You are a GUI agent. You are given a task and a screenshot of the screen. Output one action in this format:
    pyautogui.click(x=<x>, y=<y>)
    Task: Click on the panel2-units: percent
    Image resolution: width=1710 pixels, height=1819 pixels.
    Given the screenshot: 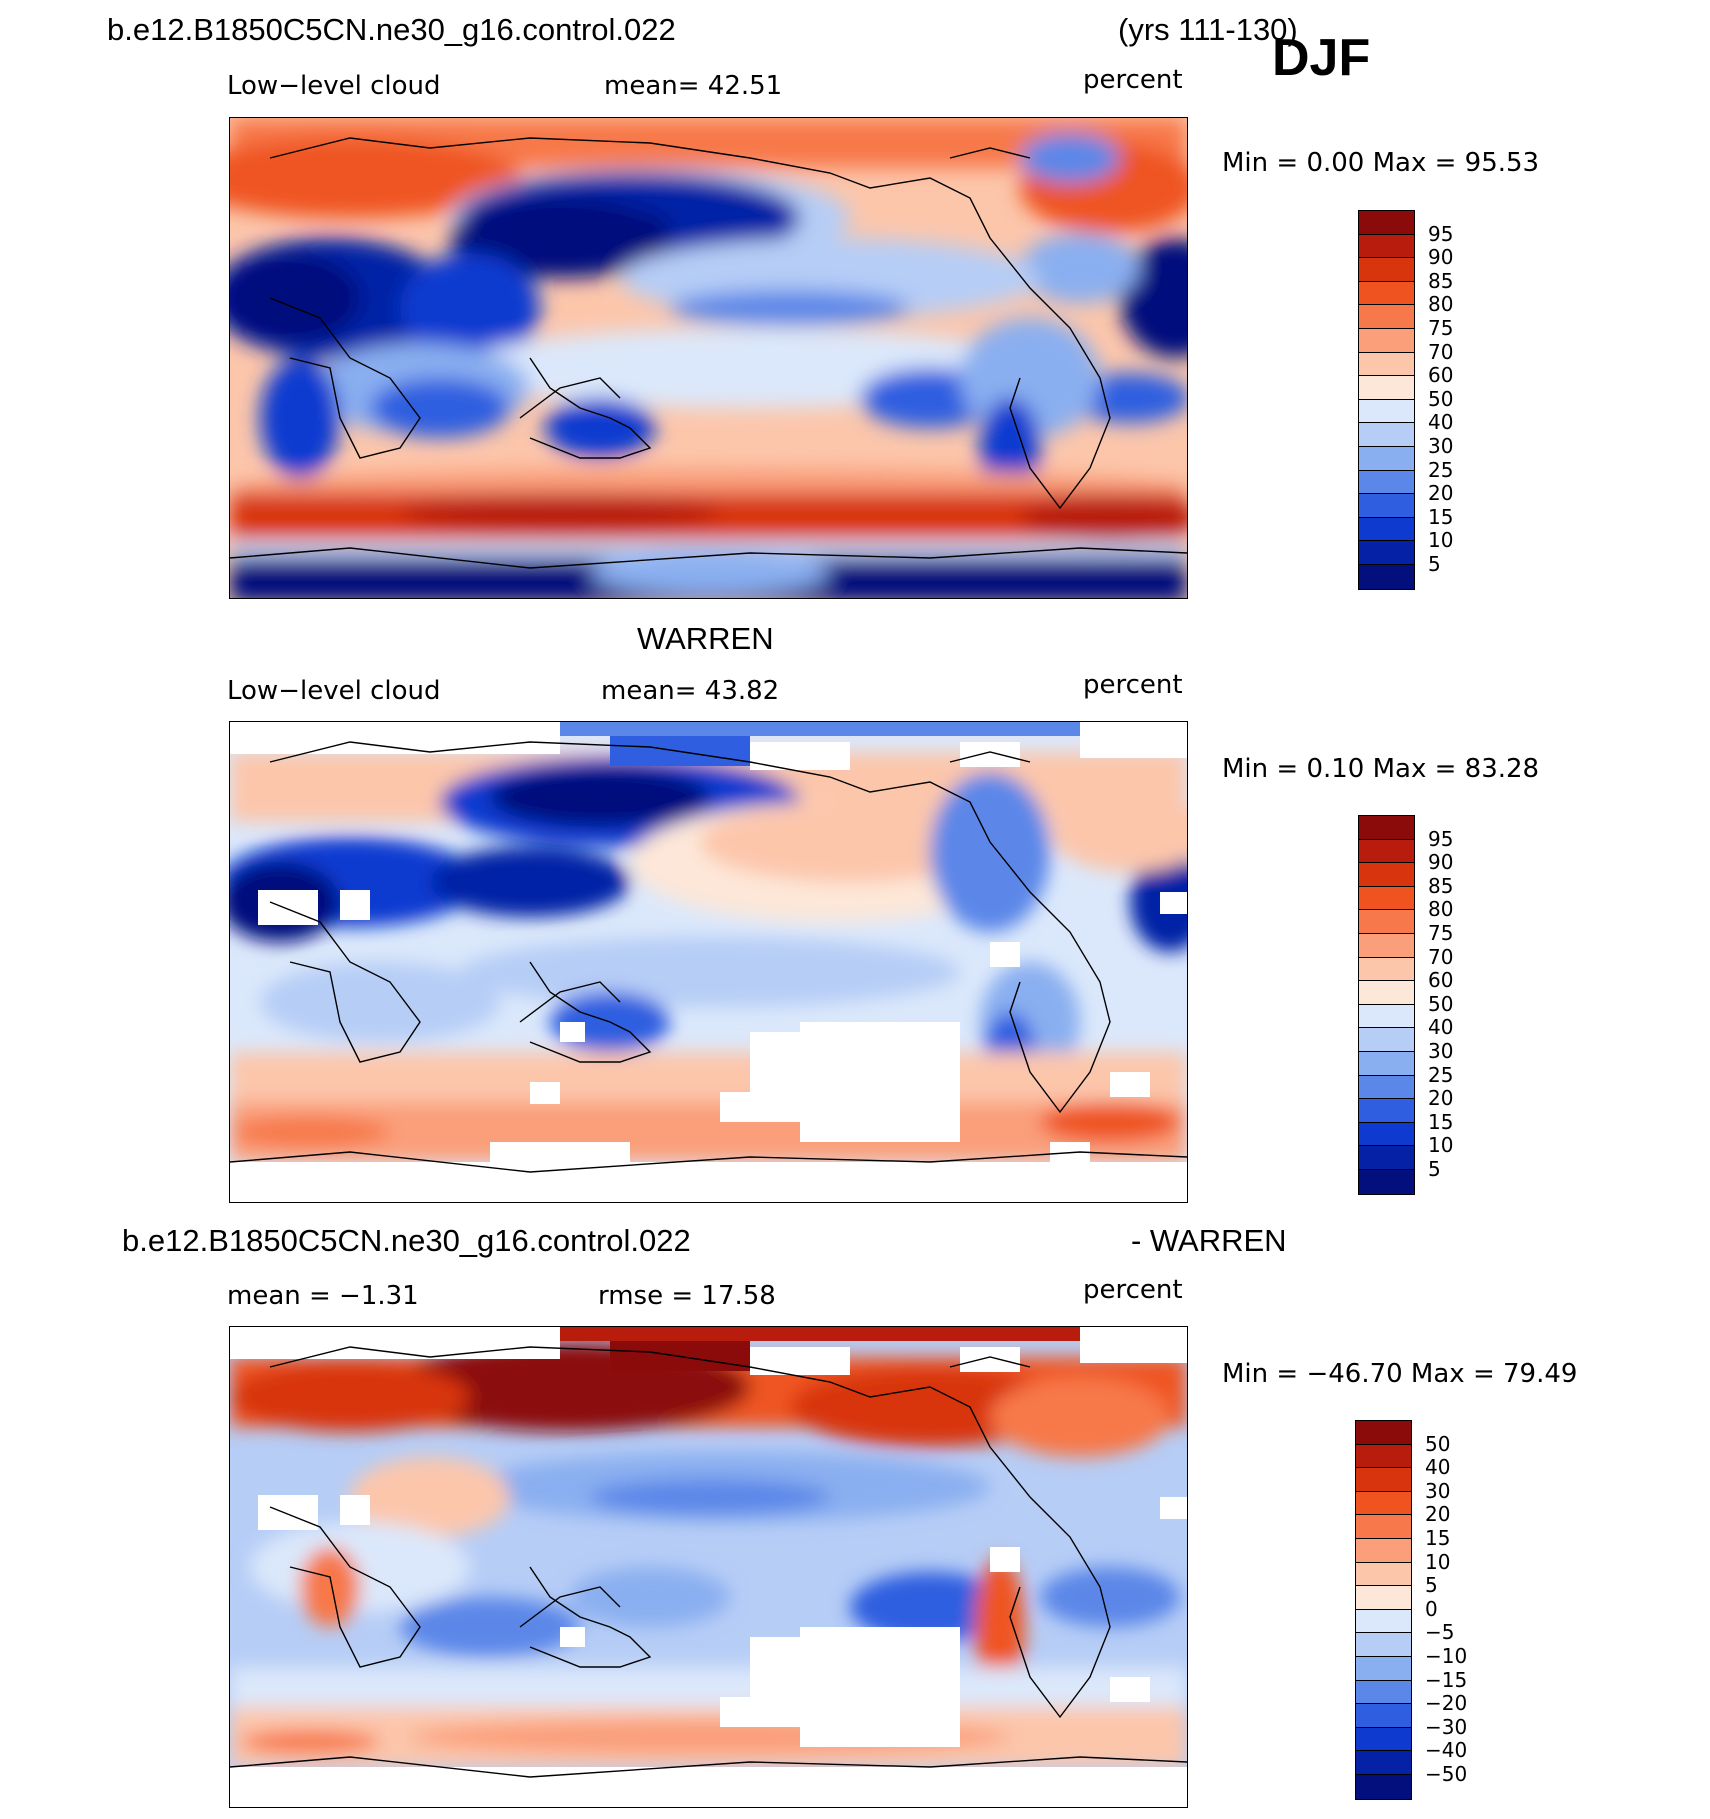 What is the action you would take?
    pyautogui.click(x=1133, y=685)
    